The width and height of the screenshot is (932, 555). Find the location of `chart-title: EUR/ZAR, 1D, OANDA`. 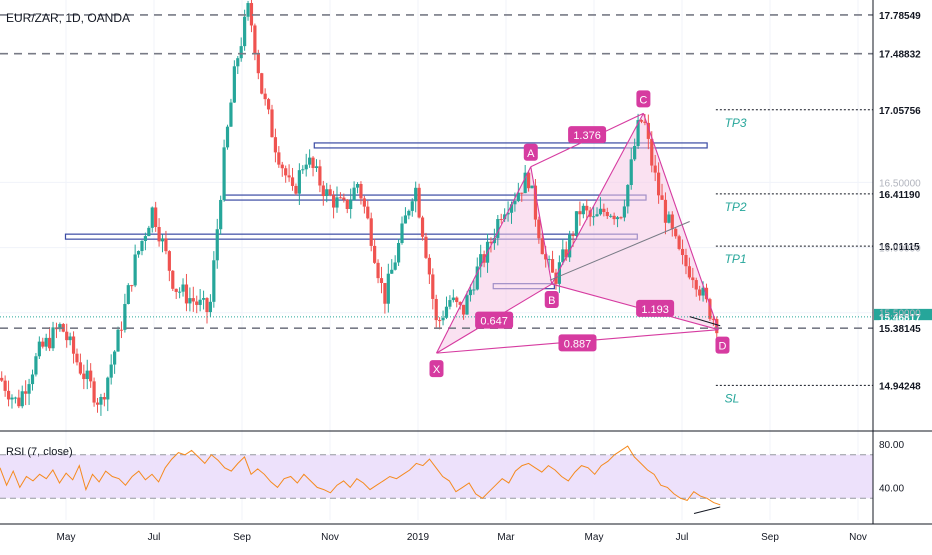

chart-title: EUR/ZAR, 1D, OANDA is located at coordinates (68, 18).